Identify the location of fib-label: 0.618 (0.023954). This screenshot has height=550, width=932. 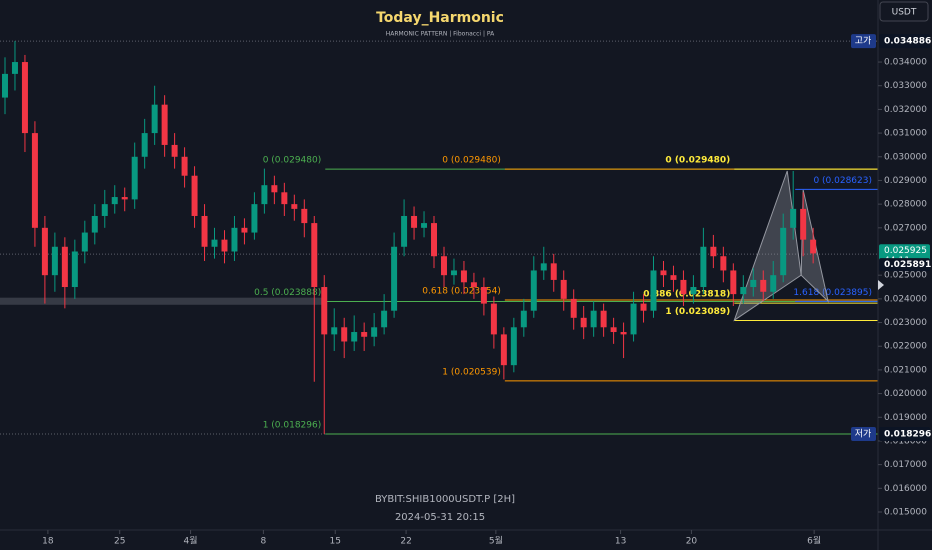
(461, 291).